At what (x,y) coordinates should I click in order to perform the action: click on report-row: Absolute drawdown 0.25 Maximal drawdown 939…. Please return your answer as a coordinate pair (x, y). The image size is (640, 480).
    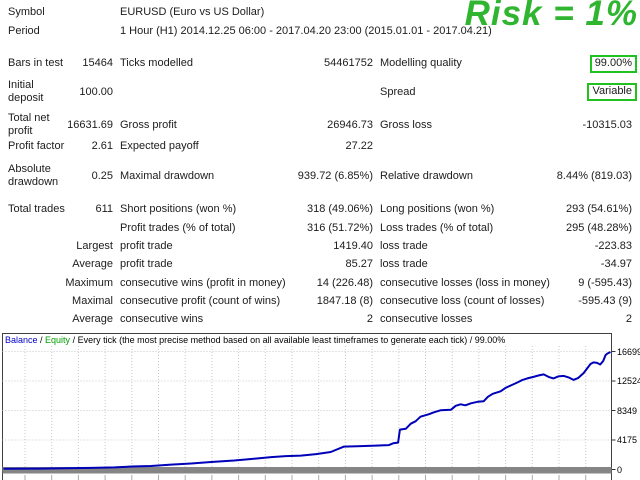
    Looking at the image, I should click on (320, 176).